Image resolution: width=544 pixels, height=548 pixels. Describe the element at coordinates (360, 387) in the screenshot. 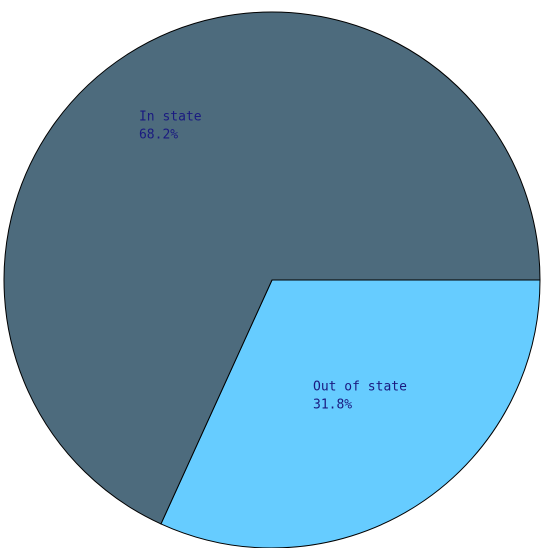

I see `slice-label: Out of state` at that location.